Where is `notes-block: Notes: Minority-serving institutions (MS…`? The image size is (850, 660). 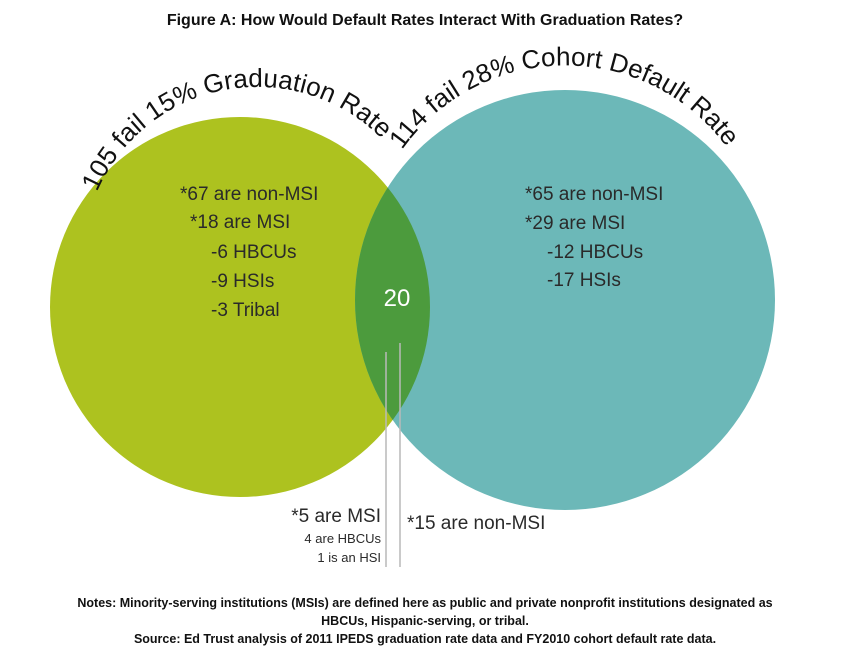 notes-block: Notes: Minority-serving institutions (MS… is located at coordinates (425, 621).